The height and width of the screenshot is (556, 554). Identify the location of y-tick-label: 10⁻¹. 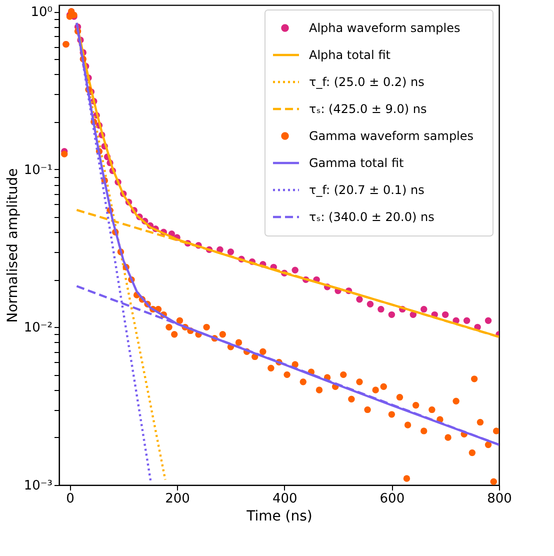
(38, 170).